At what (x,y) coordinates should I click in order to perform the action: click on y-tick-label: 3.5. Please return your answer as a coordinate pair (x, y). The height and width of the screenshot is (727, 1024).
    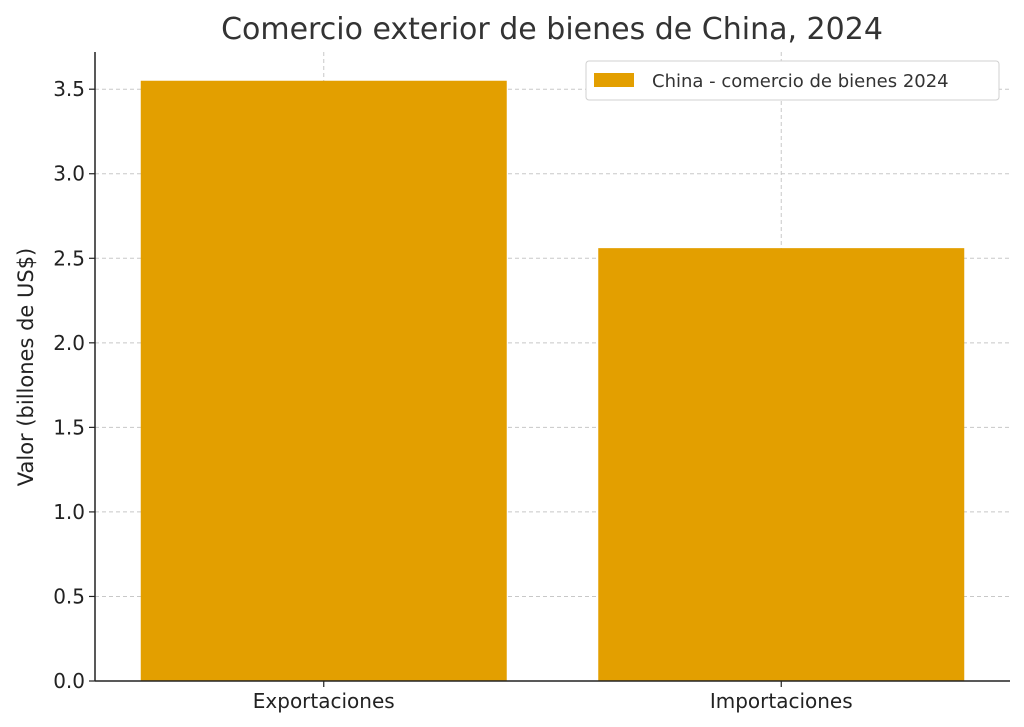
    Looking at the image, I should click on (69, 89).